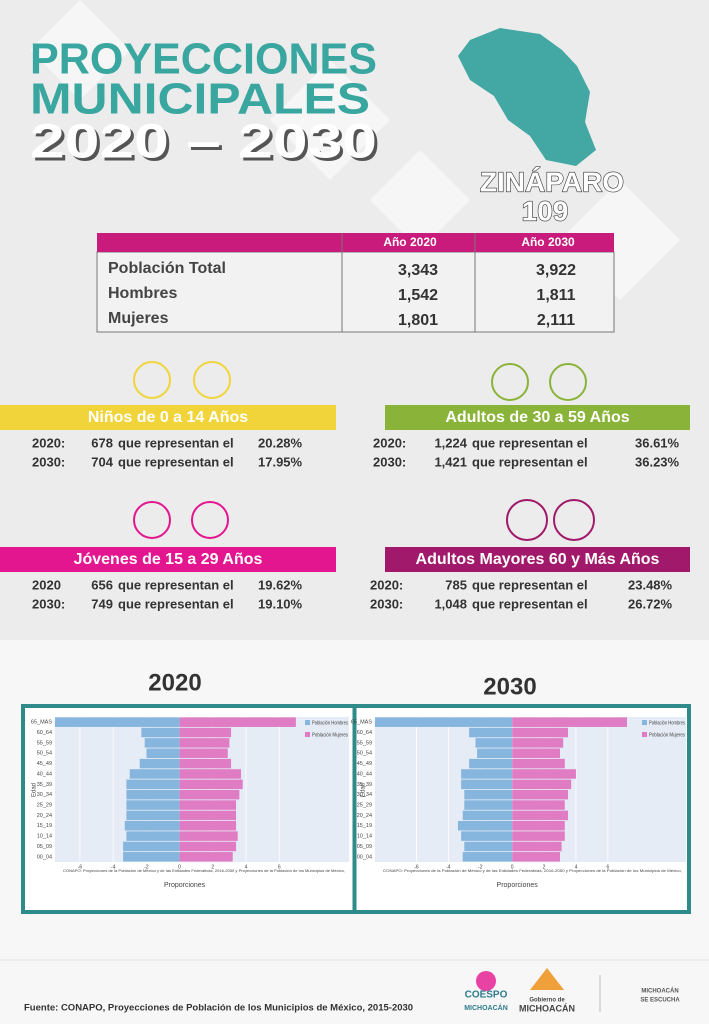 This screenshot has height=1024, width=709. I want to click on x-tick-label: 2, so click(212, 867).